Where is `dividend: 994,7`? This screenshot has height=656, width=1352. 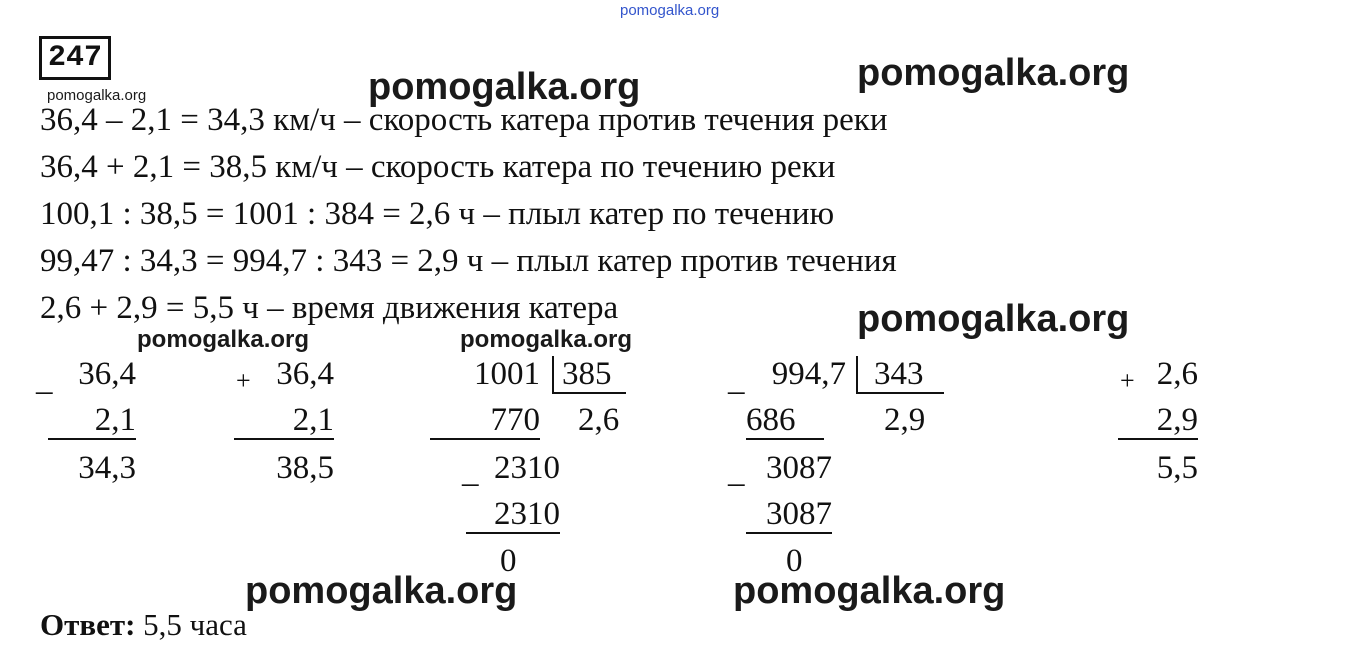 dividend: 994,7 is located at coordinates (808, 374).